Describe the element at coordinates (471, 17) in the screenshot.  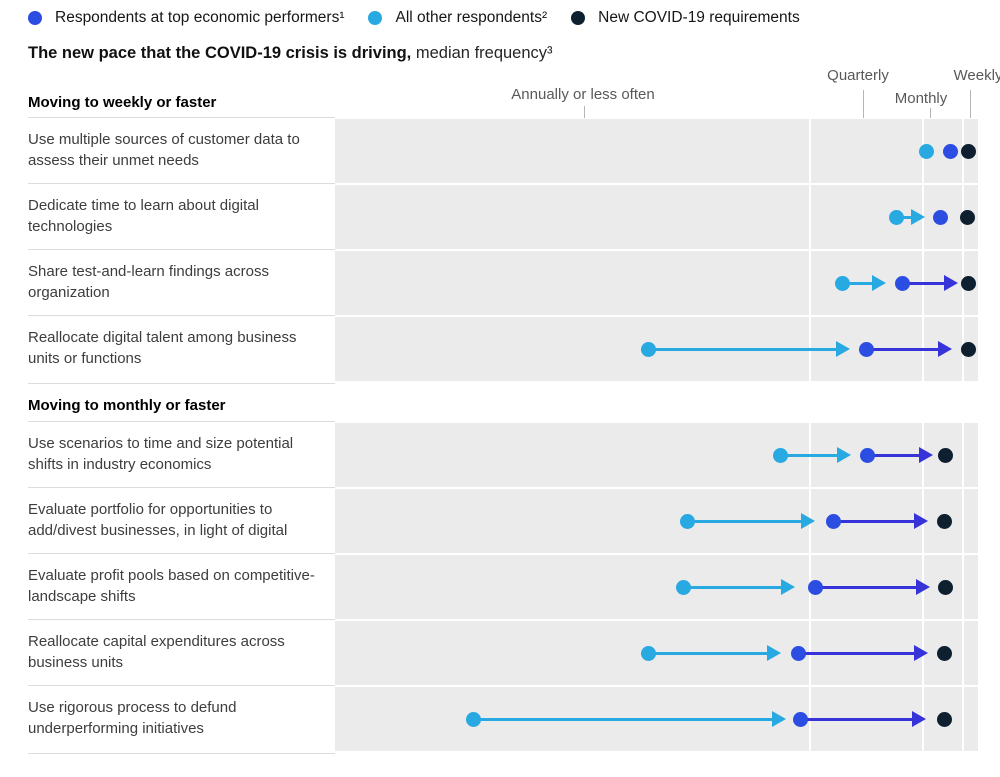
I see `legend-label: All other respondents²` at that location.